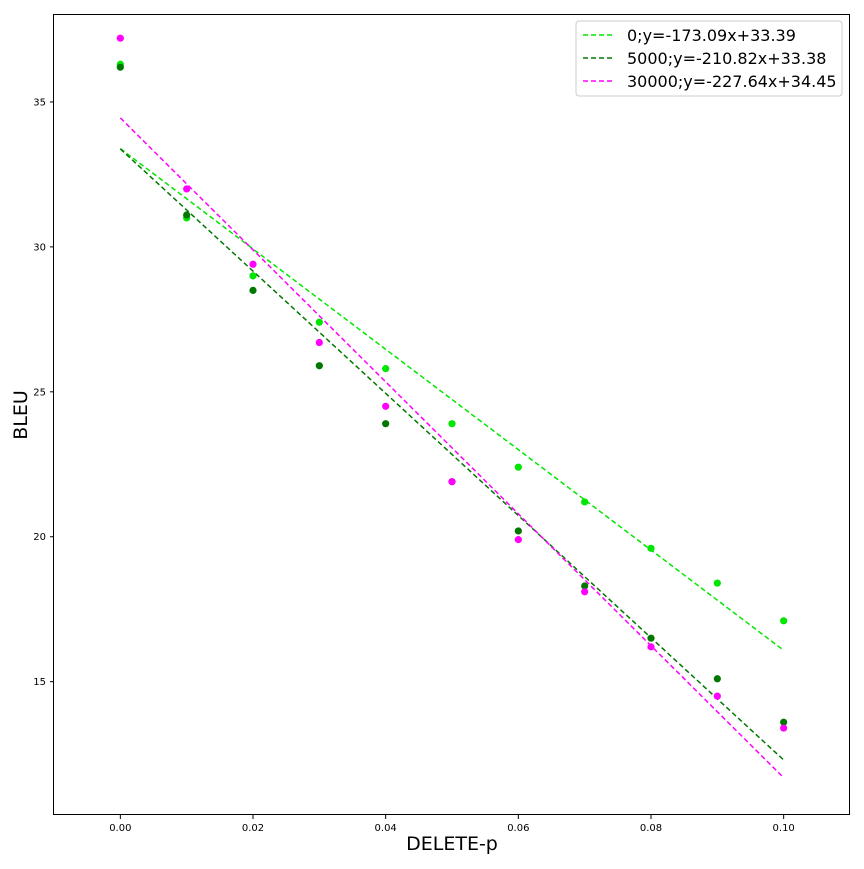  What do you see at coordinates (726, 58) in the screenshot?
I see `legend-label: 5000;y=-210.82x+33.38` at bounding box center [726, 58].